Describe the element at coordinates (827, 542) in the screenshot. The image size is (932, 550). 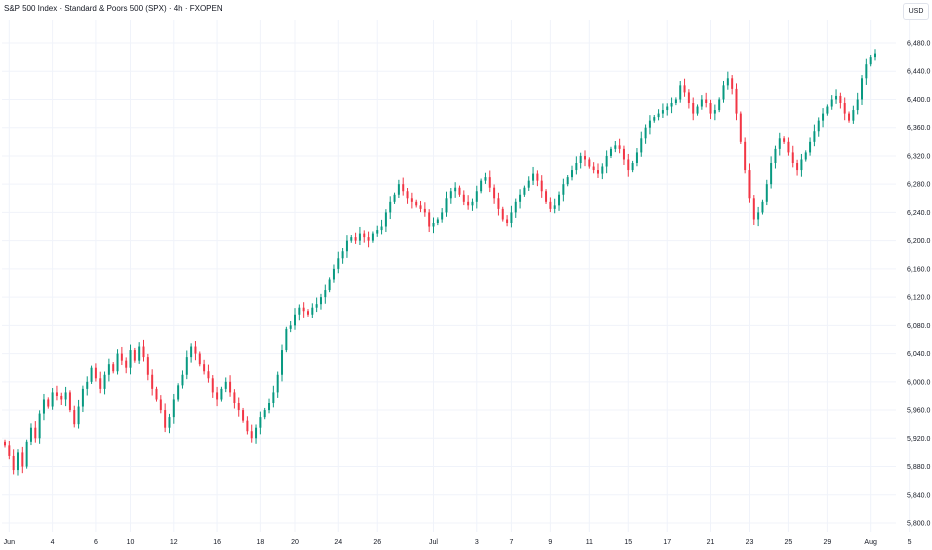
I see `x-tick-label: 29` at that location.